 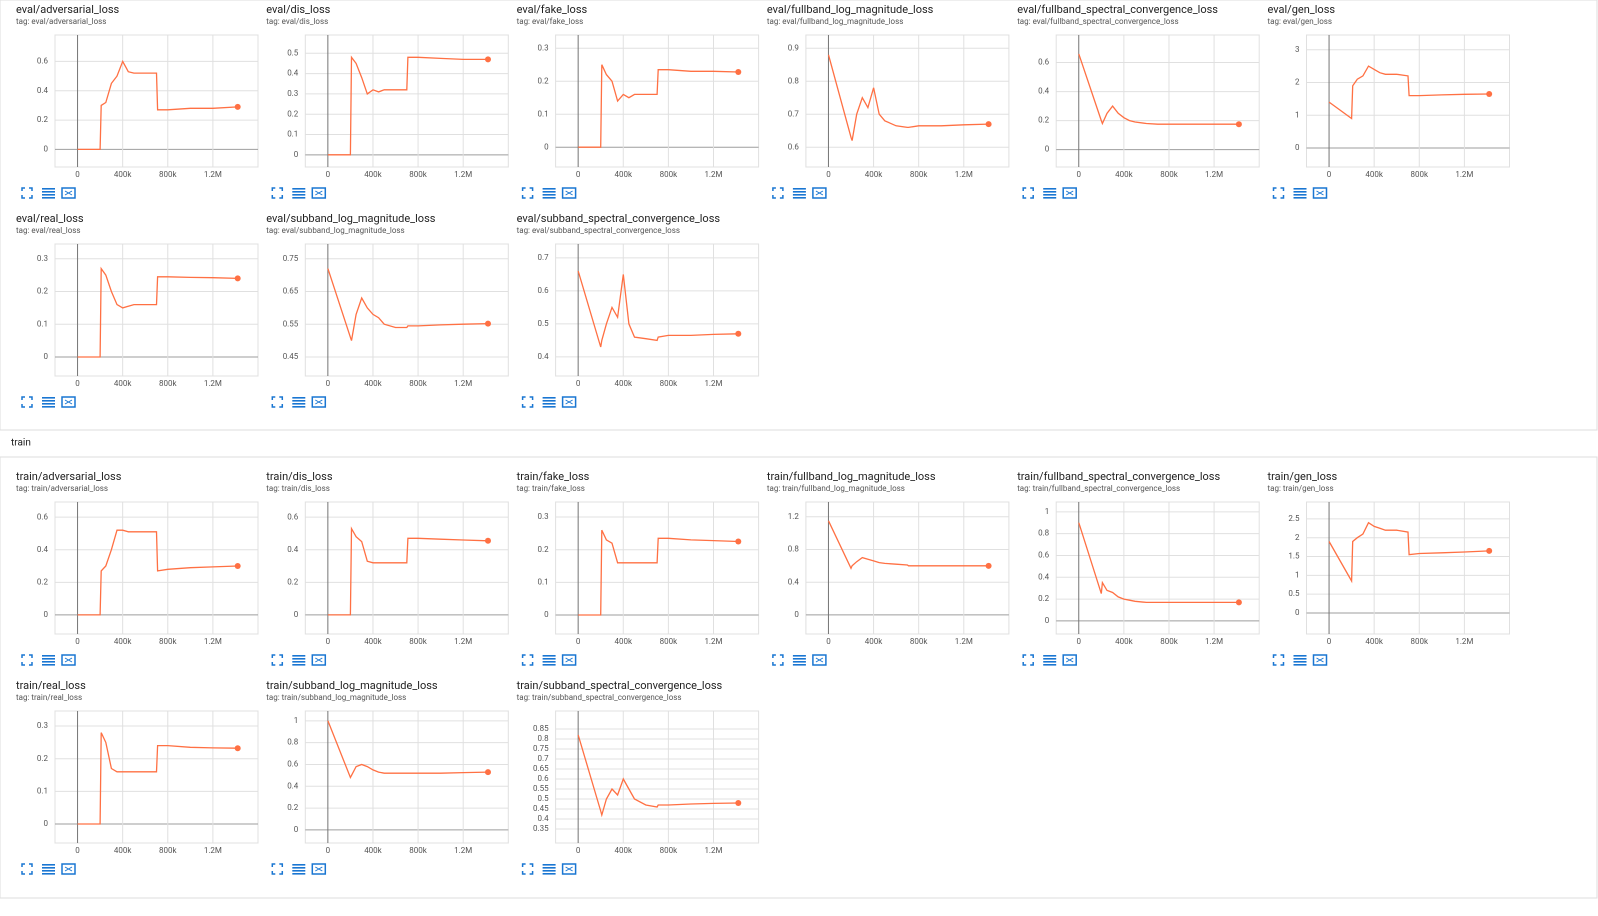 What do you see at coordinates (62, 488) in the screenshot?
I see `chart-tag: tag: train/adversarial_loss` at bounding box center [62, 488].